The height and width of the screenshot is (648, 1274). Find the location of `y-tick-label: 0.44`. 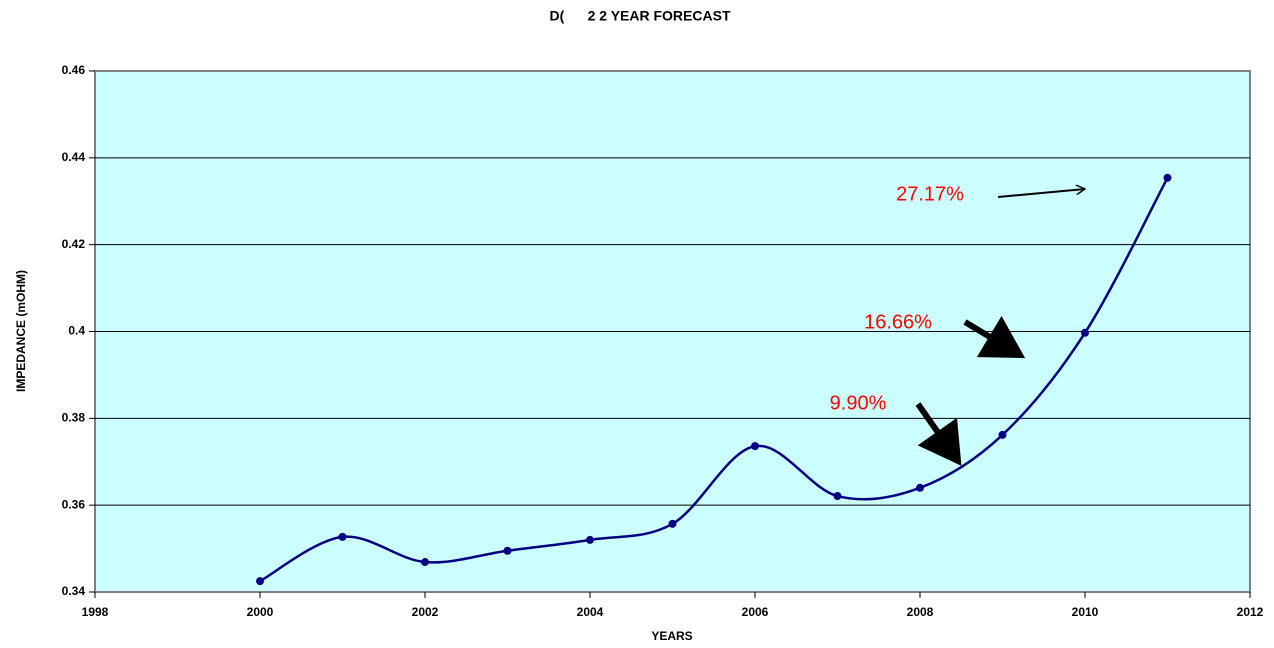

y-tick-label: 0.44 is located at coordinates (74, 157).